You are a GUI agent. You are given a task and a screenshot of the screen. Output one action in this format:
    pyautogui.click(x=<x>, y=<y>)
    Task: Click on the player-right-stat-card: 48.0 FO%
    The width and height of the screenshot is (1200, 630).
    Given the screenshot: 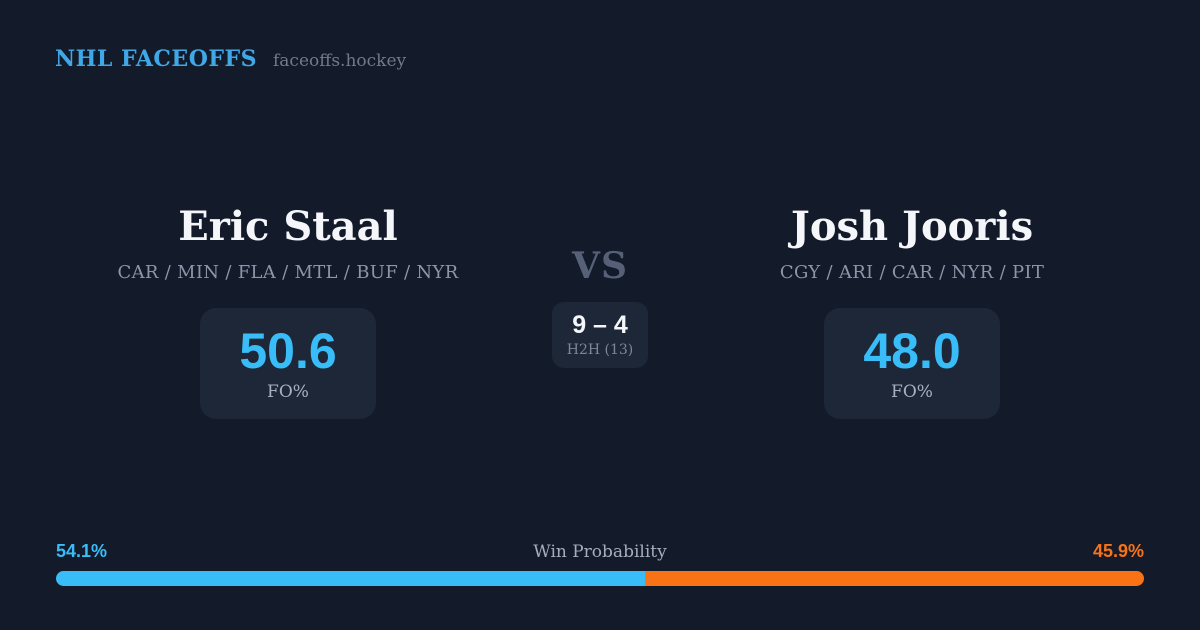 What is the action you would take?
    pyautogui.click(x=912, y=363)
    